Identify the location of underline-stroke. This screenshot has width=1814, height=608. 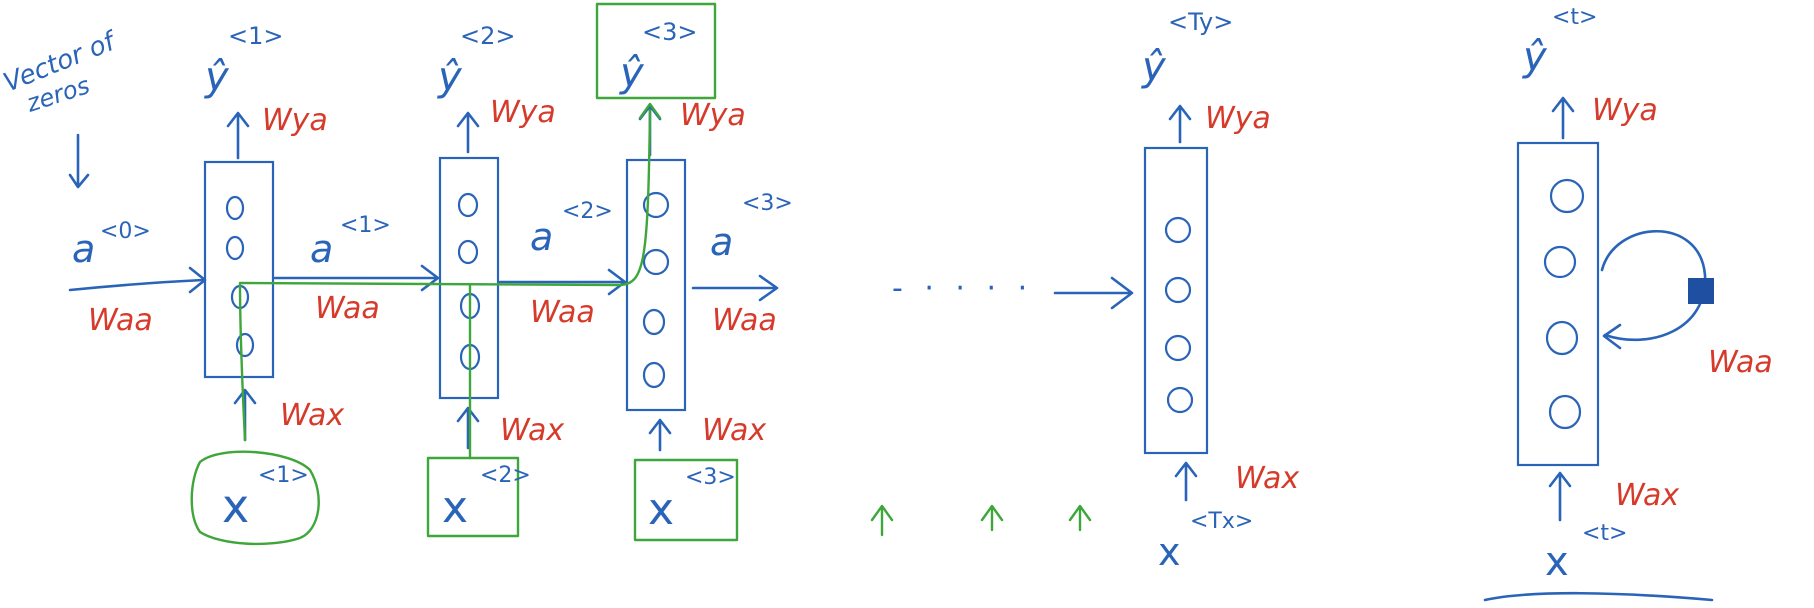
(1598, 596).